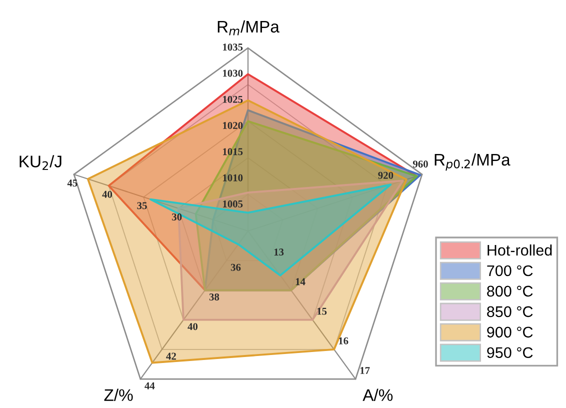  I want to click on text: 35, so click(142, 206).